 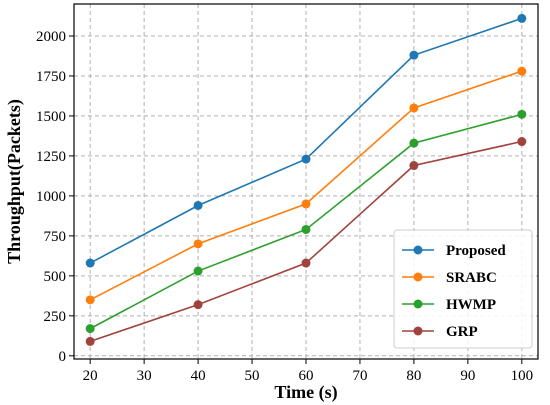 What do you see at coordinates (63, 357) in the screenshot?
I see `y-tick-label: 0` at bounding box center [63, 357].